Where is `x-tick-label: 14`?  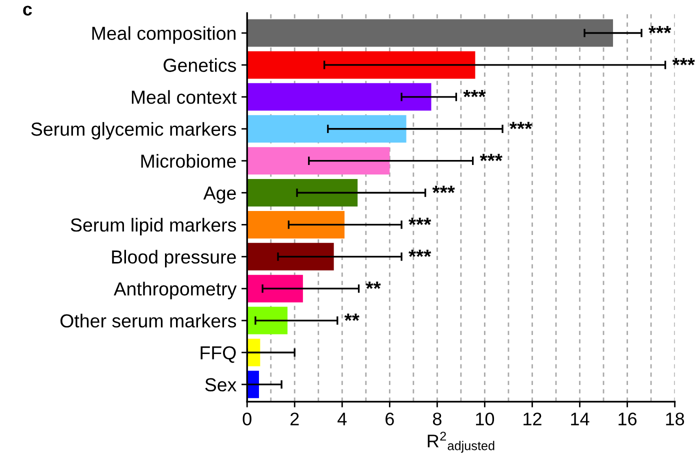 x-tick-label: 14 is located at coordinates (580, 419).